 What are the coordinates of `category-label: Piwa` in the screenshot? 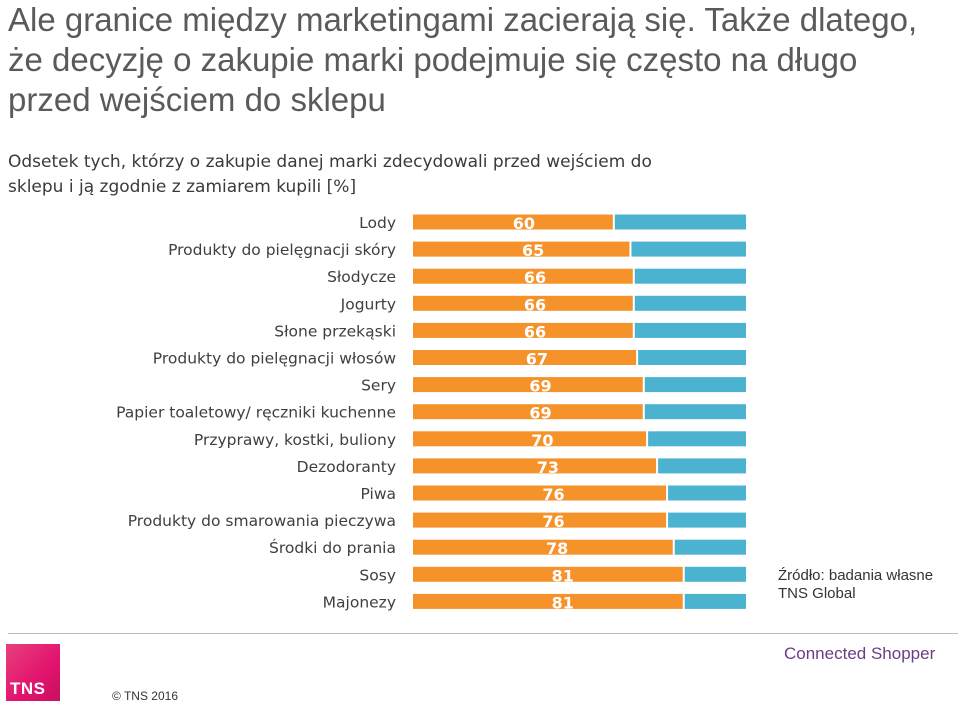 It's located at (379, 494).